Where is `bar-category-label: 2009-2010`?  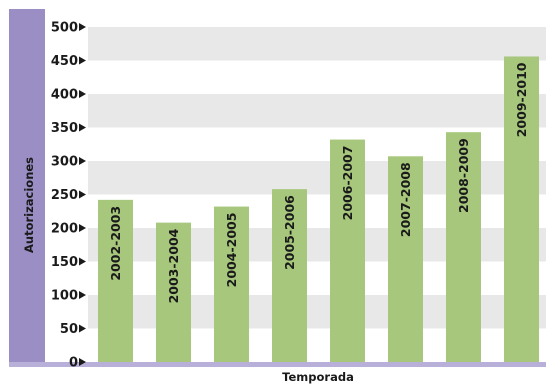
bar-category-label: 2009-2010 is located at coordinates (521, 99).